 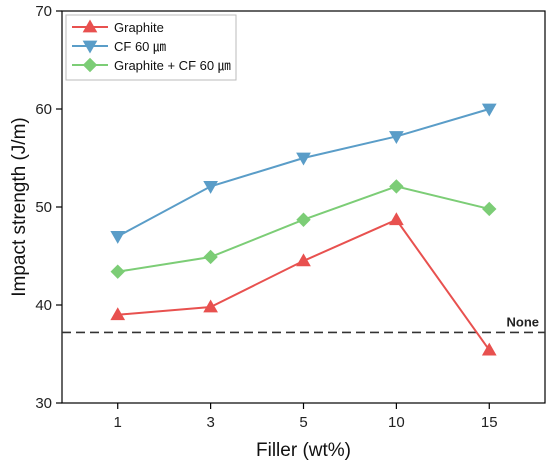 What do you see at coordinates (19, 207) in the screenshot?
I see `y-axis-title: Impact strength (J/m)` at bounding box center [19, 207].